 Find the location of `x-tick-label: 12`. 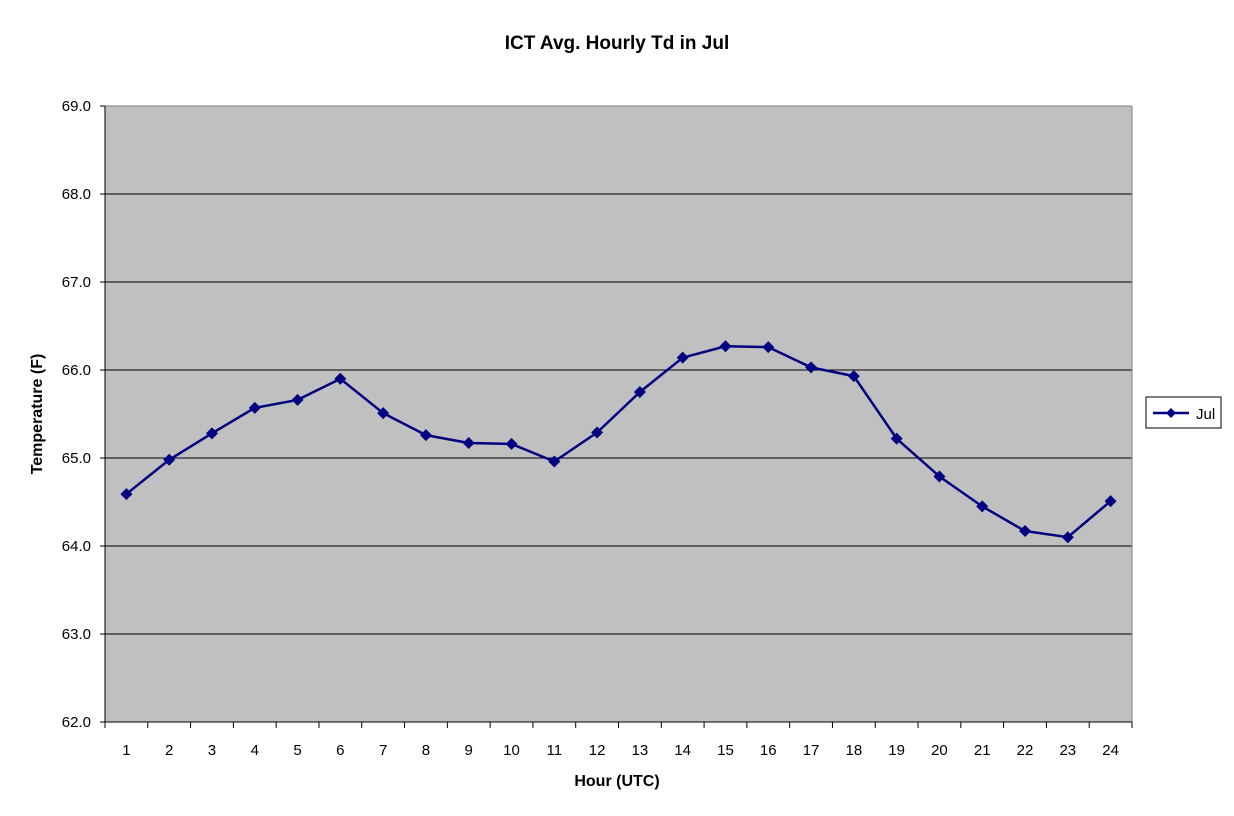

x-tick-label: 12 is located at coordinates (597, 750).